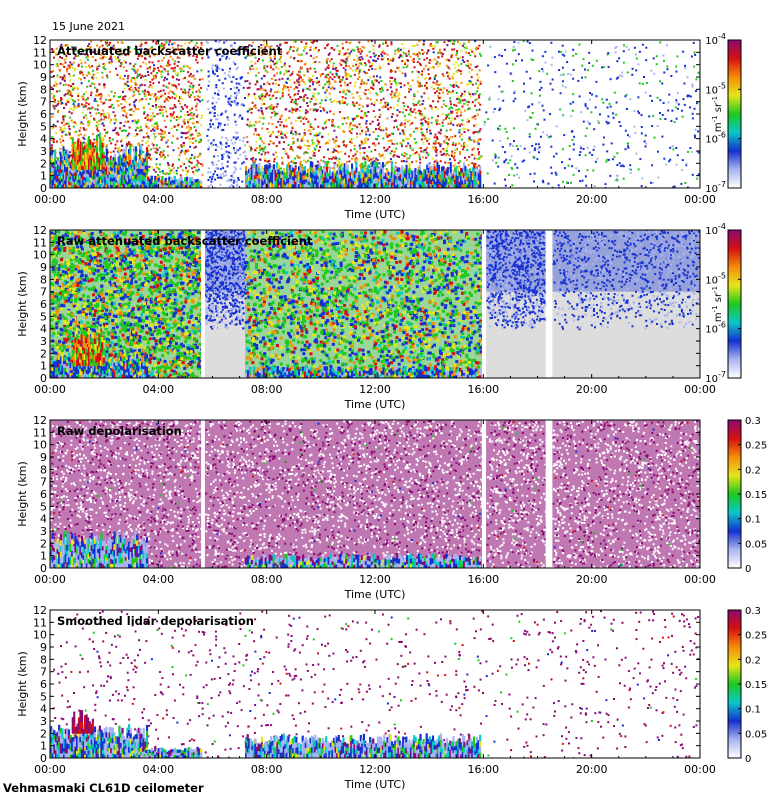 This screenshot has width=780, height=800. Describe the element at coordinates (715, 229) in the screenshot. I see `colorbar-tick-label: 10⁻⁴` at that location.